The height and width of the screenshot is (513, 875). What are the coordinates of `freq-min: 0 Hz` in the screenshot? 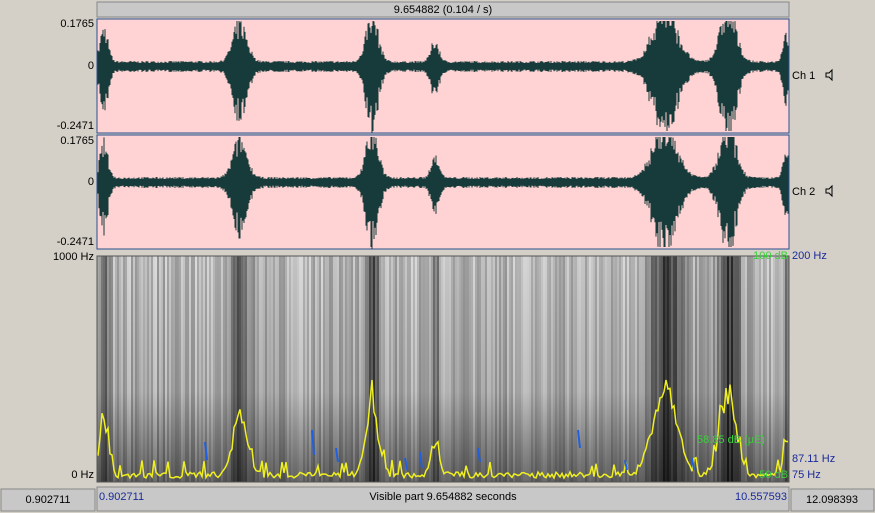 It's located at (82, 475).